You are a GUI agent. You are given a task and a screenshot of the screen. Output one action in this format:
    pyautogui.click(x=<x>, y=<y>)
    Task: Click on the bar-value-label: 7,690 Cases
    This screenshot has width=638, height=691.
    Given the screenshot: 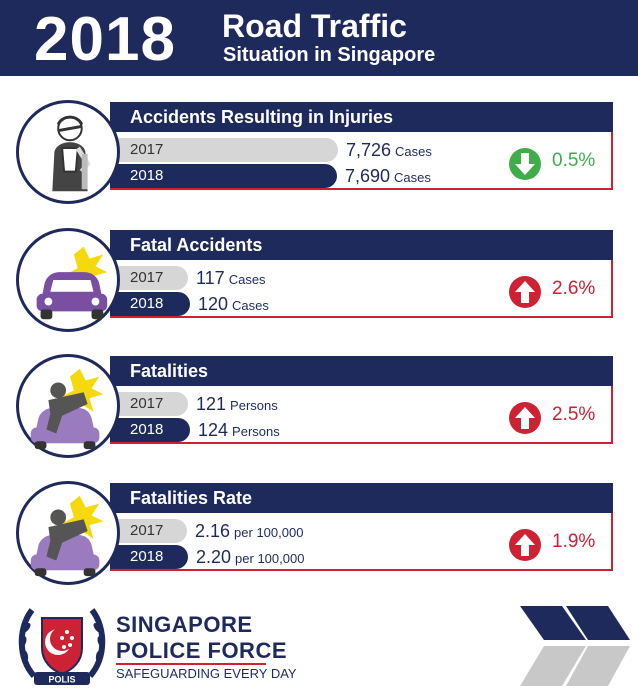 What is the action you would take?
    pyautogui.click(x=388, y=177)
    